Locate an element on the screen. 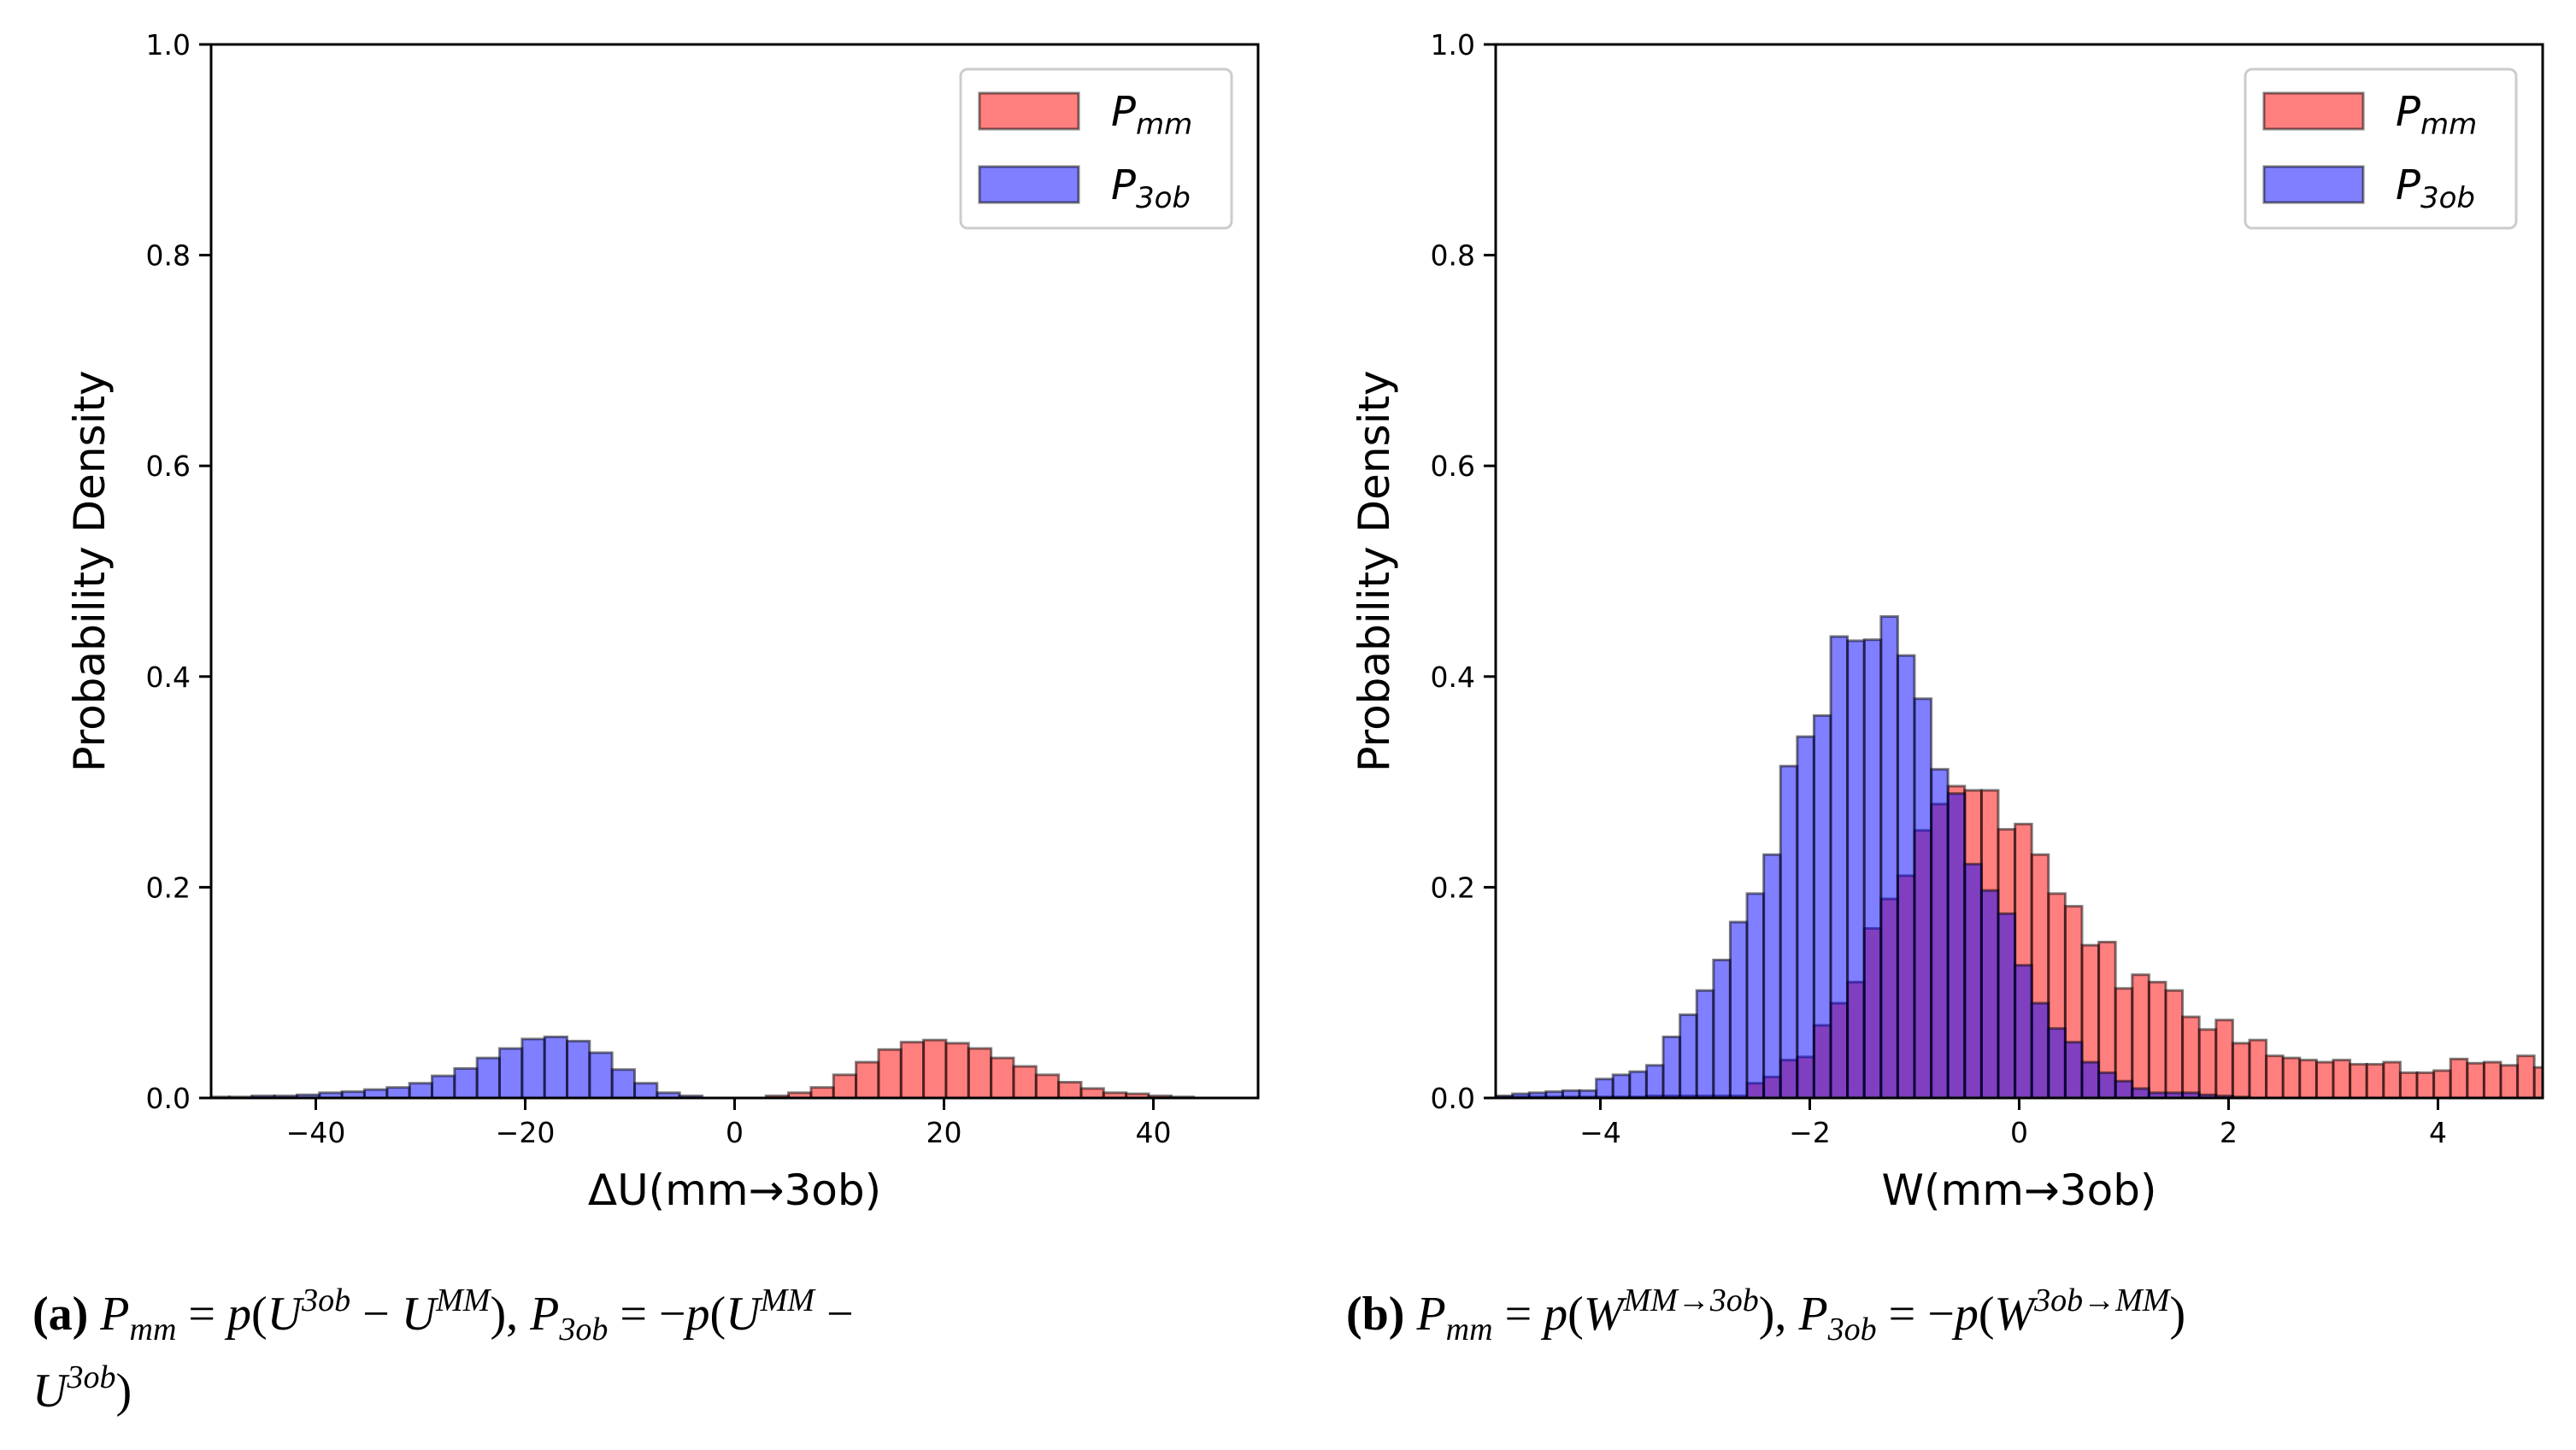 This screenshot has height=1450, width=2576. x-tick-label: 40 is located at coordinates (1154, 1132).